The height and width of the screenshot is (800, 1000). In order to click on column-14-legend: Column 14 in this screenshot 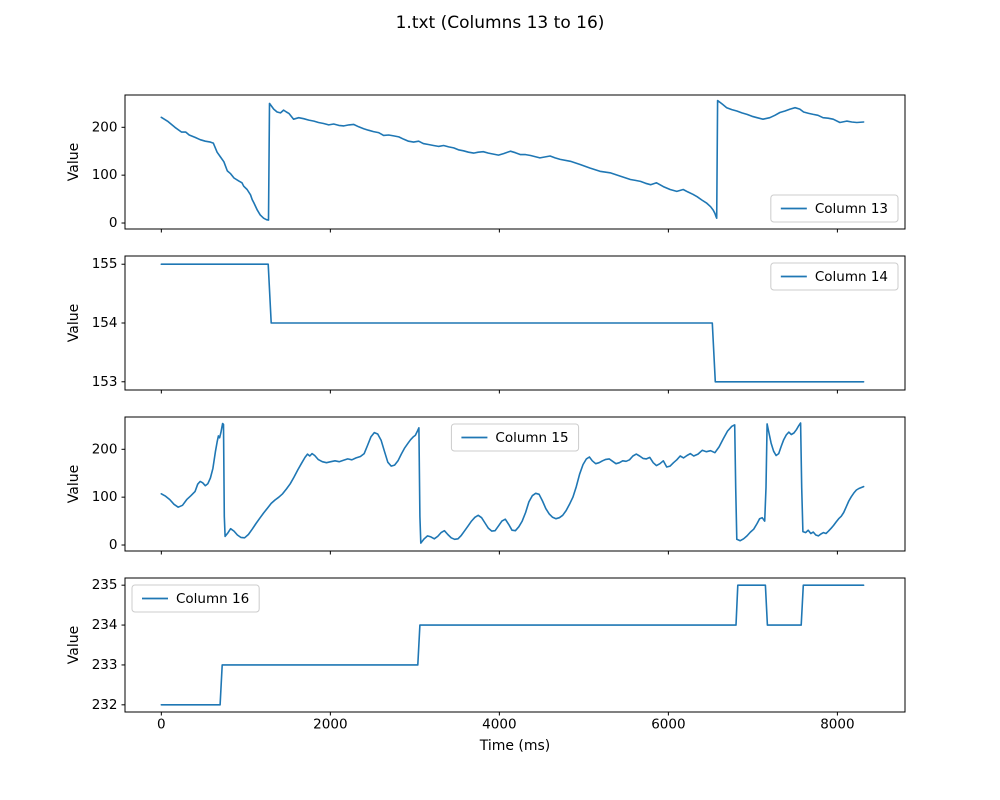, I will do `click(834, 276)`.